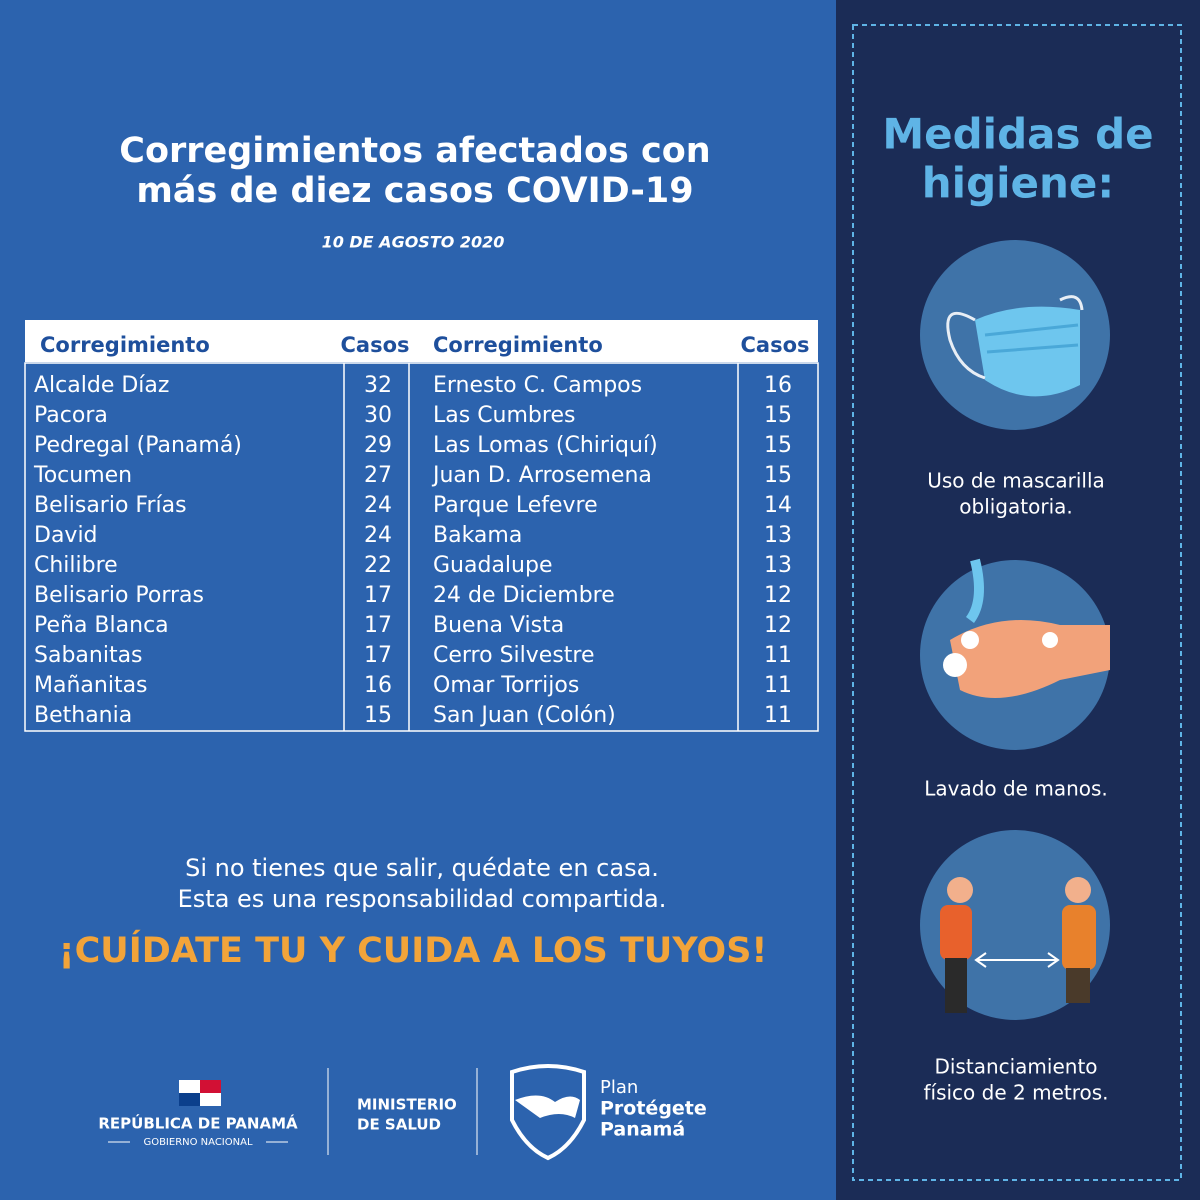  What do you see at coordinates (413, 242) in the screenshot?
I see `date: 10 DE AGOSTO 2020` at bounding box center [413, 242].